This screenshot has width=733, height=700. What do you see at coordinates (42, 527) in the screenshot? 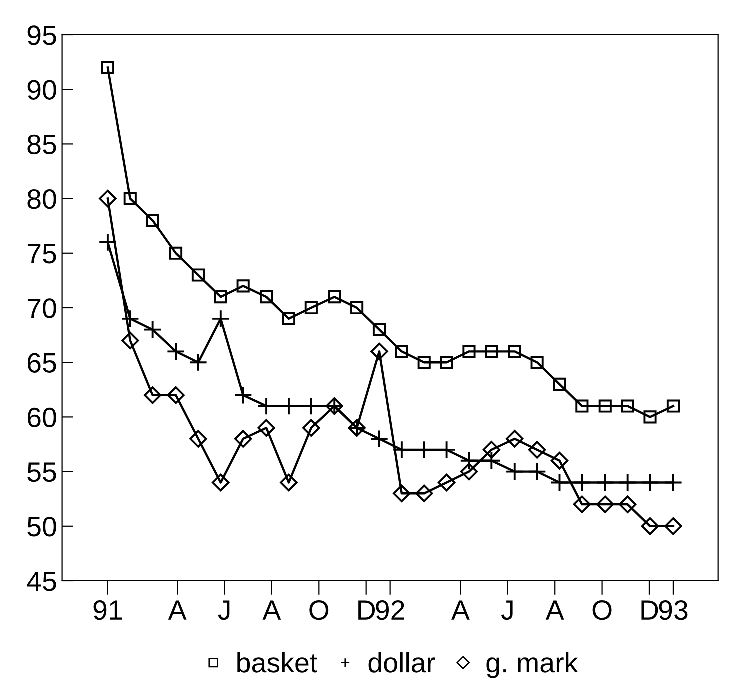
I see `y-tick-label: 50` at bounding box center [42, 527].